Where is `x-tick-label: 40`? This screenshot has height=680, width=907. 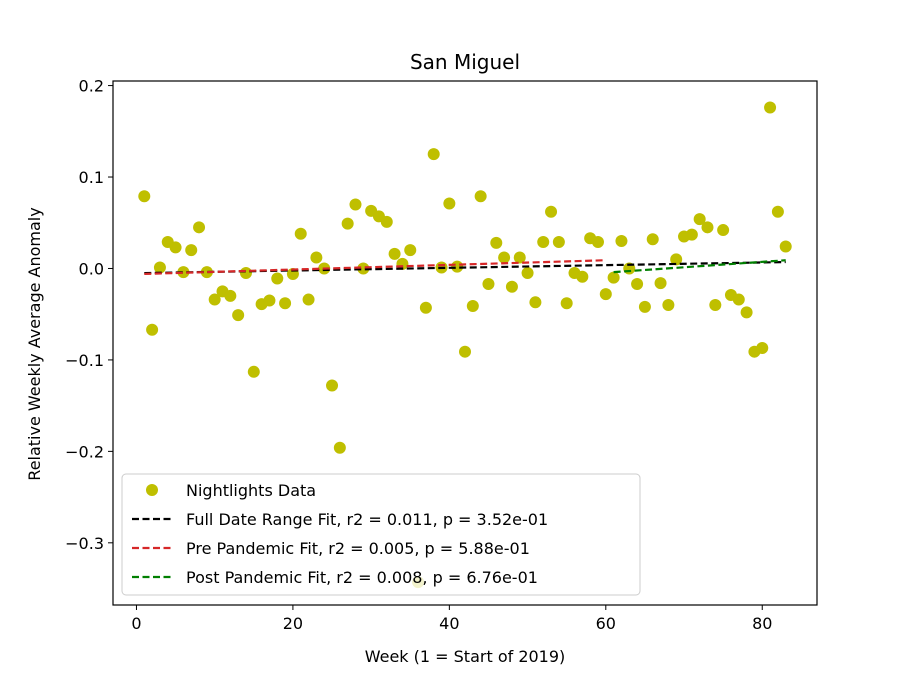 x-tick-label: 40 is located at coordinates (449, 623).